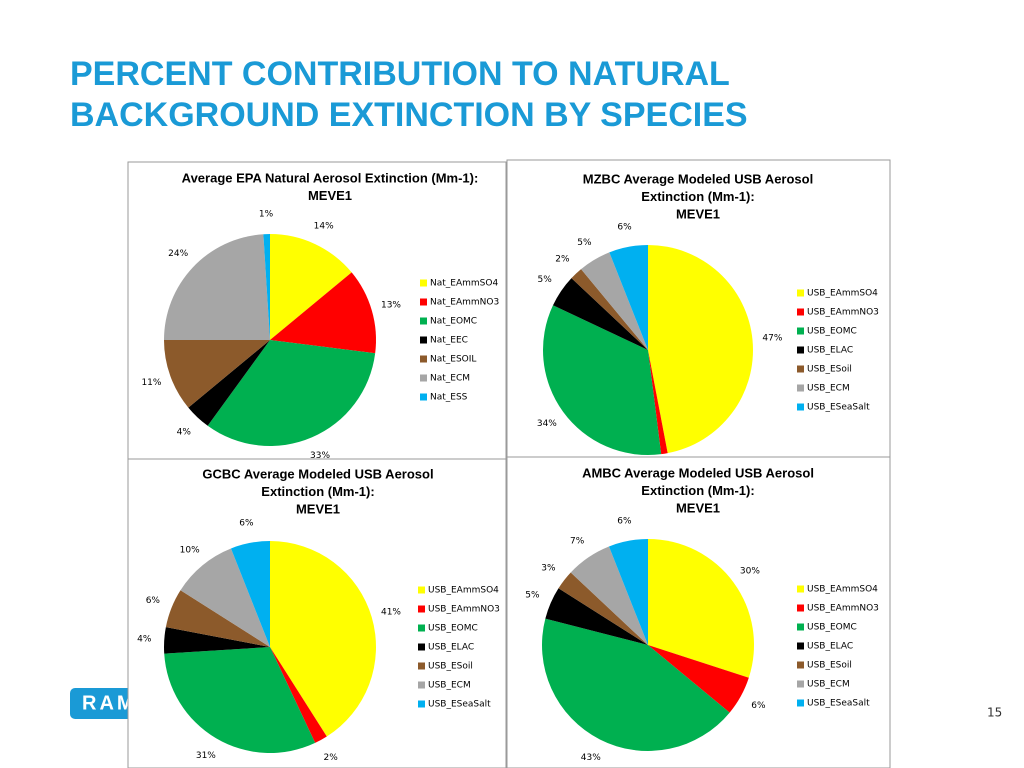 The height and width of the screenshot is (768, 1024). I want to click on slide-title: PERCENT CONTRIBUTION TO NATURAL, so click(400, 74).